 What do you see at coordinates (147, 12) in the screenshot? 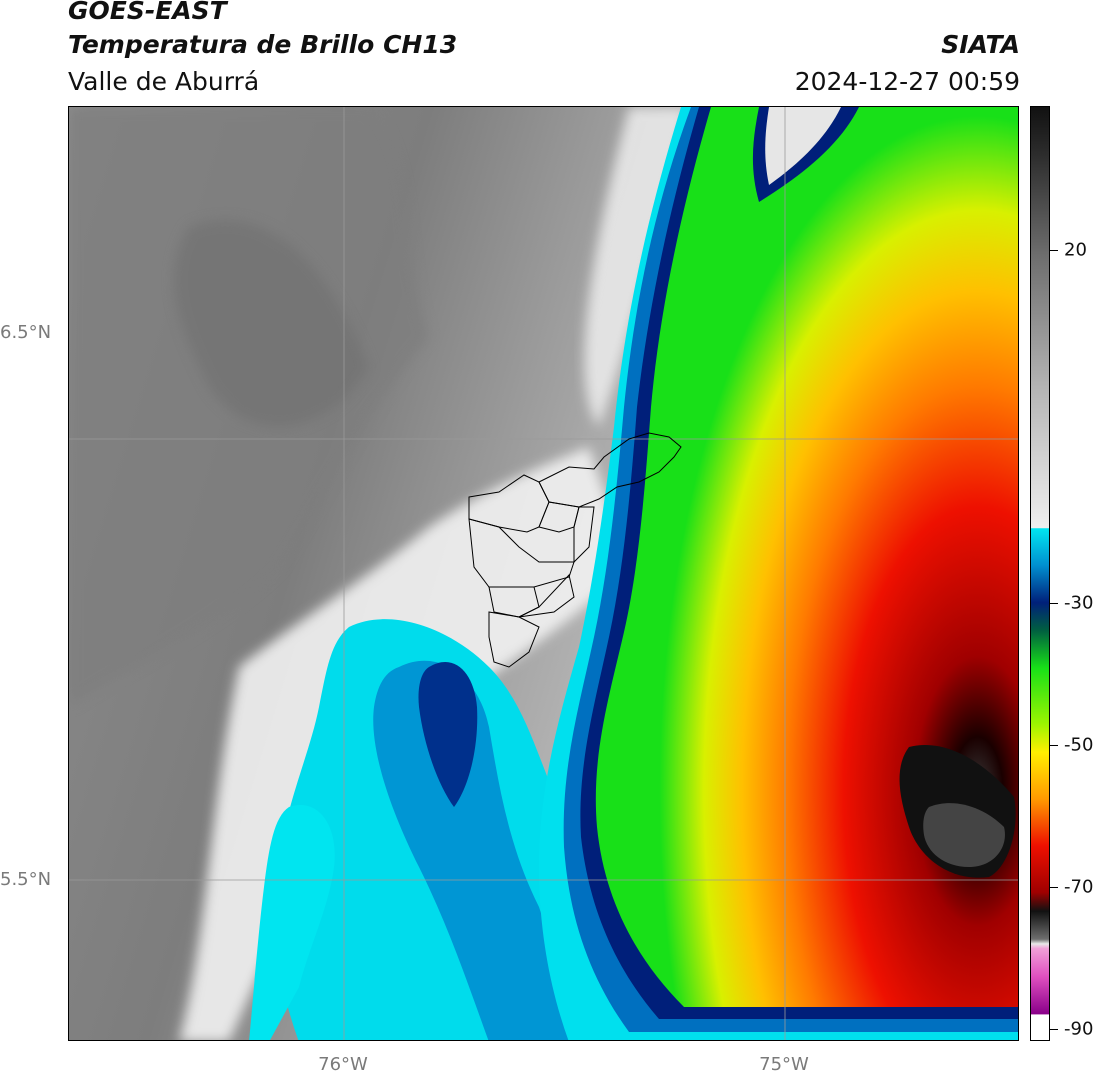
I see `satellite-title: GOES-EAST` at bounding box center [147, 12].